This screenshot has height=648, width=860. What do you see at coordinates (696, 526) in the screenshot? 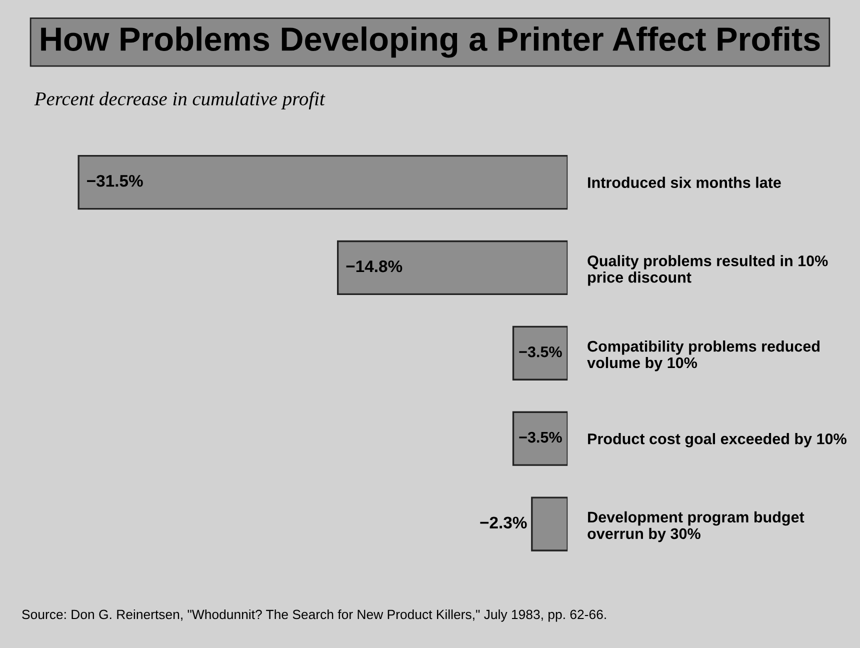
I see `y-tick-label: Development program budget overrun by 30%` at bounding box center [696, 526].